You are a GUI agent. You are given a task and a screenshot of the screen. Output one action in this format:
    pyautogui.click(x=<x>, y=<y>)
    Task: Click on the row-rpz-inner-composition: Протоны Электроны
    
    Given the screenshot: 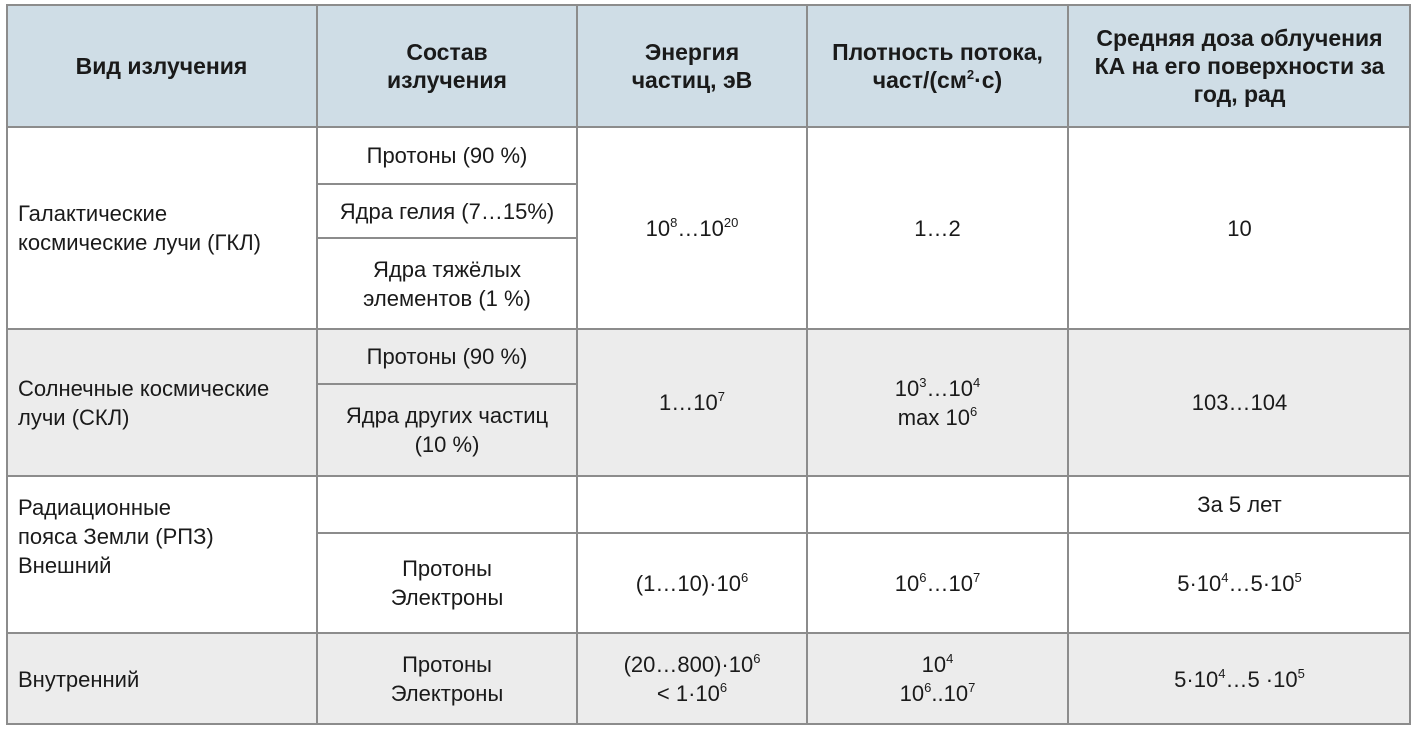 What is the action you would take?
    pyautogui.click(x=447, y=679)
    